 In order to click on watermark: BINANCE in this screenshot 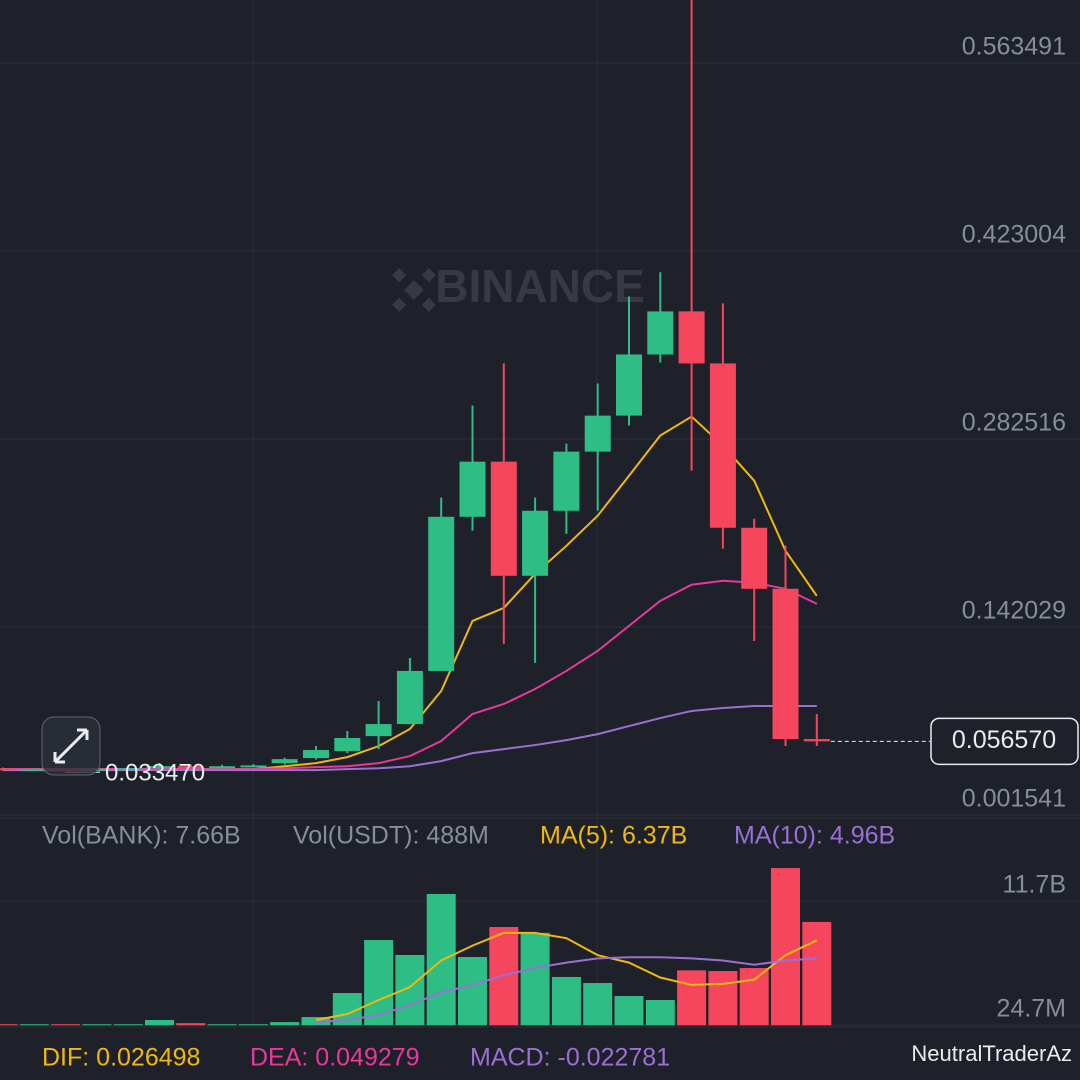, I will do `click(540, 286)`.